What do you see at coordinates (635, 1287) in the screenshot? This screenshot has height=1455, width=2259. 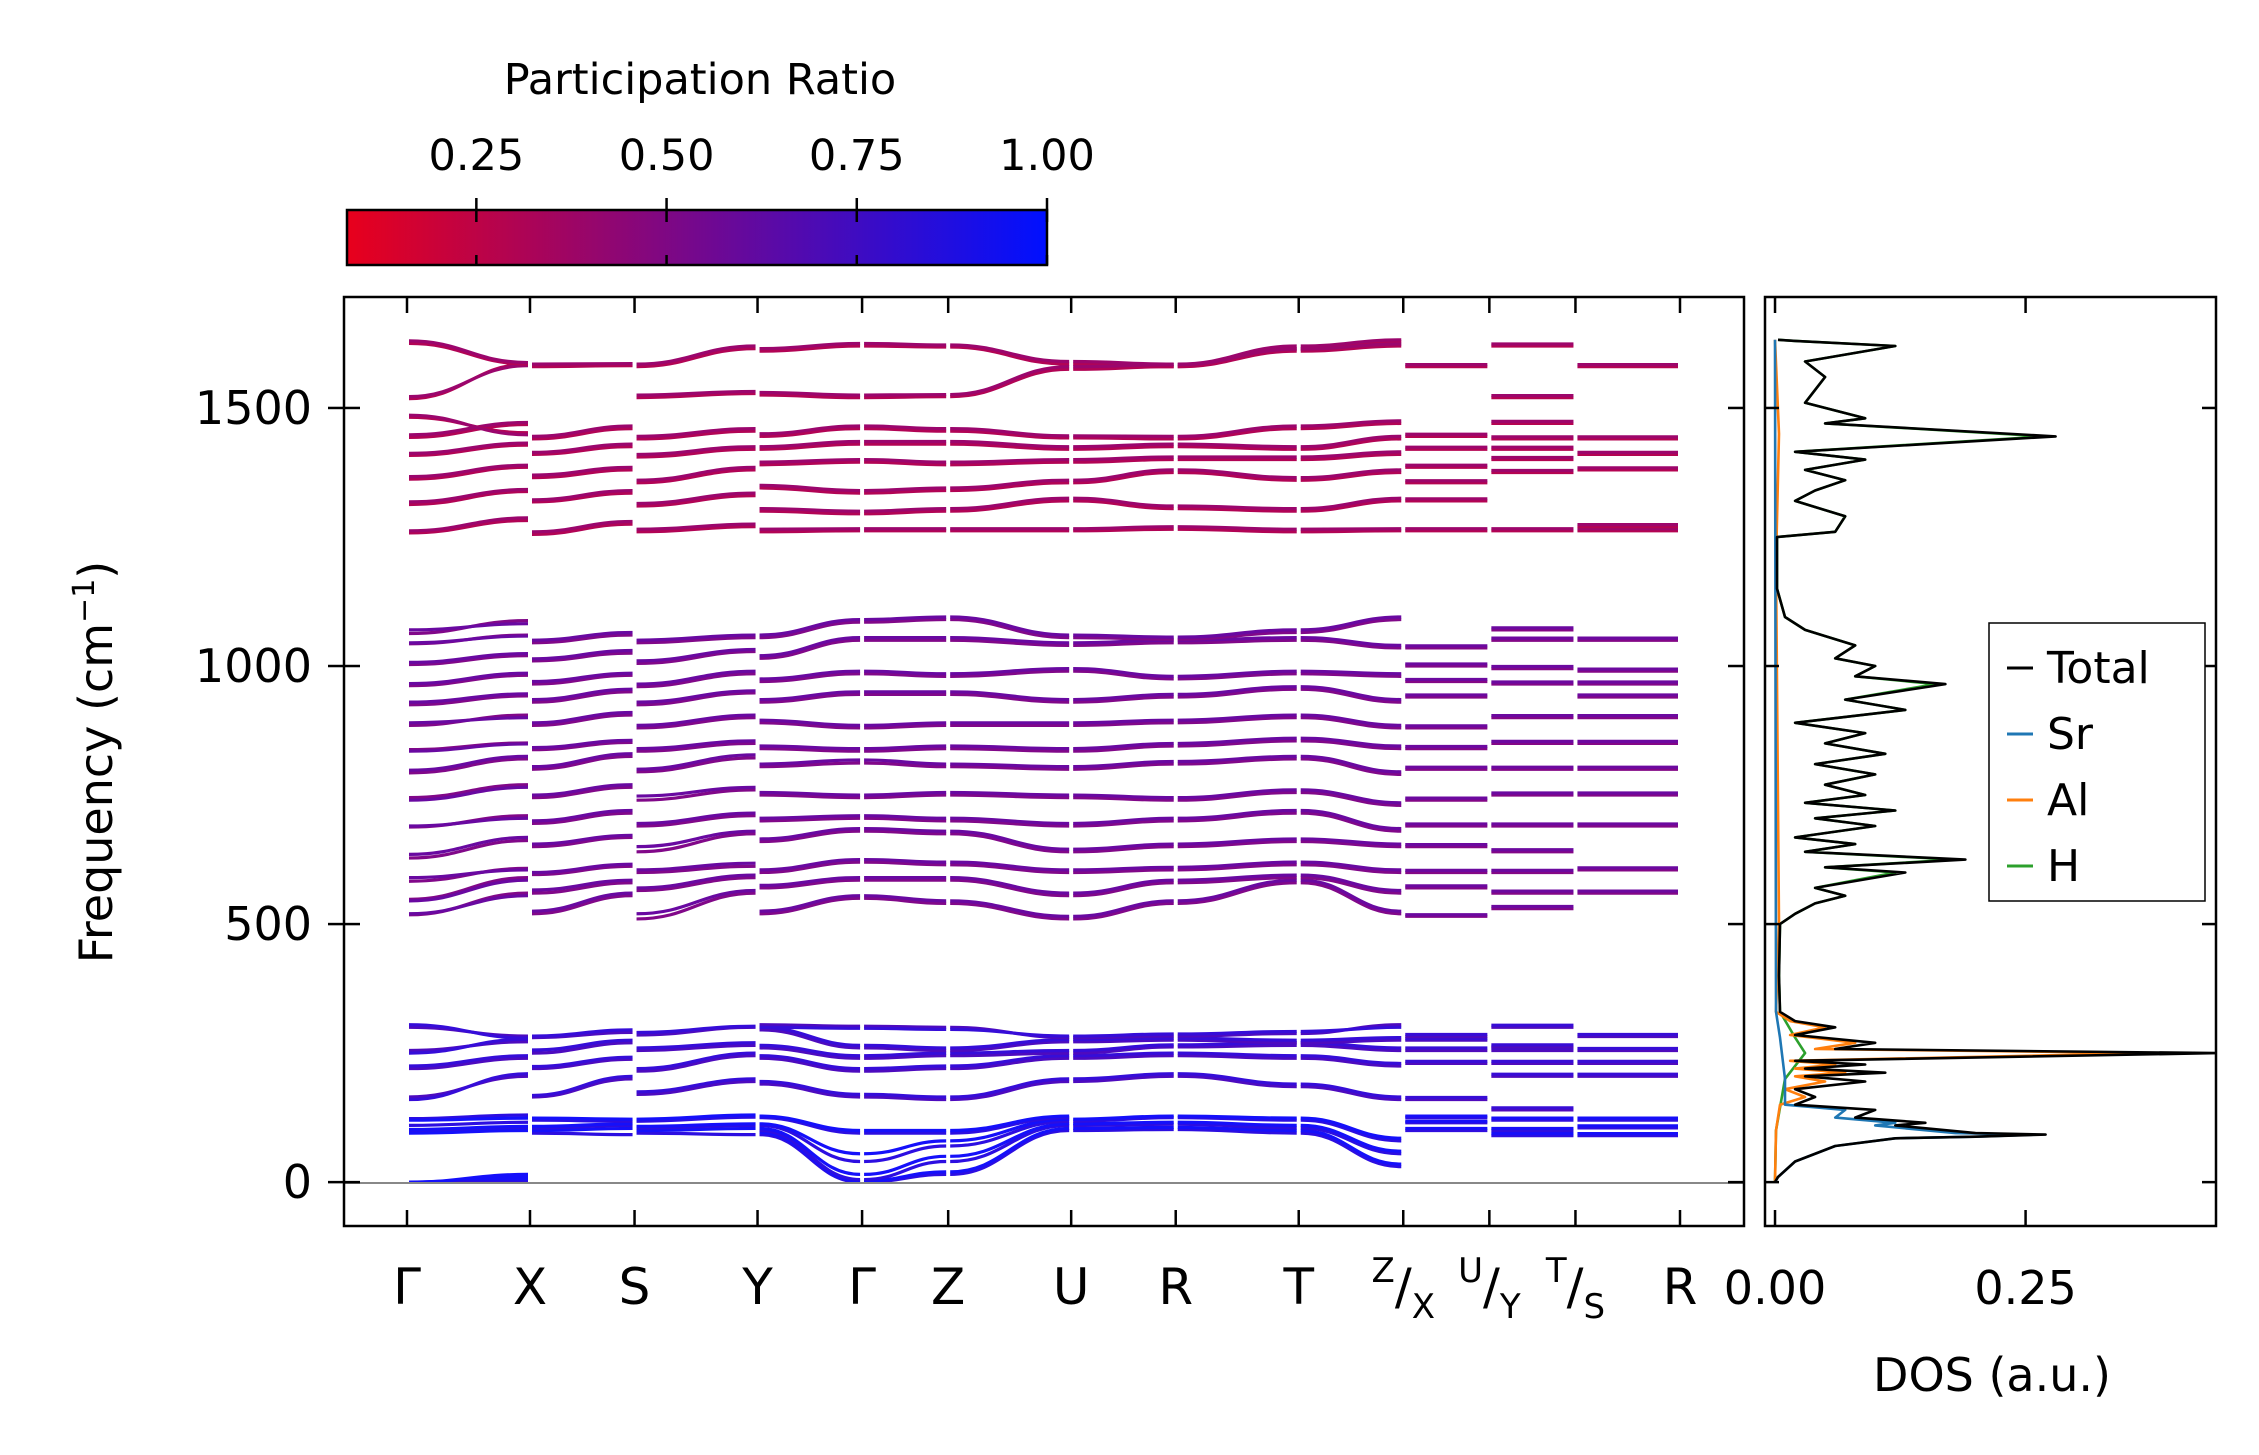 I see `kpoint-label: S` at bounding box center [635, 1287].